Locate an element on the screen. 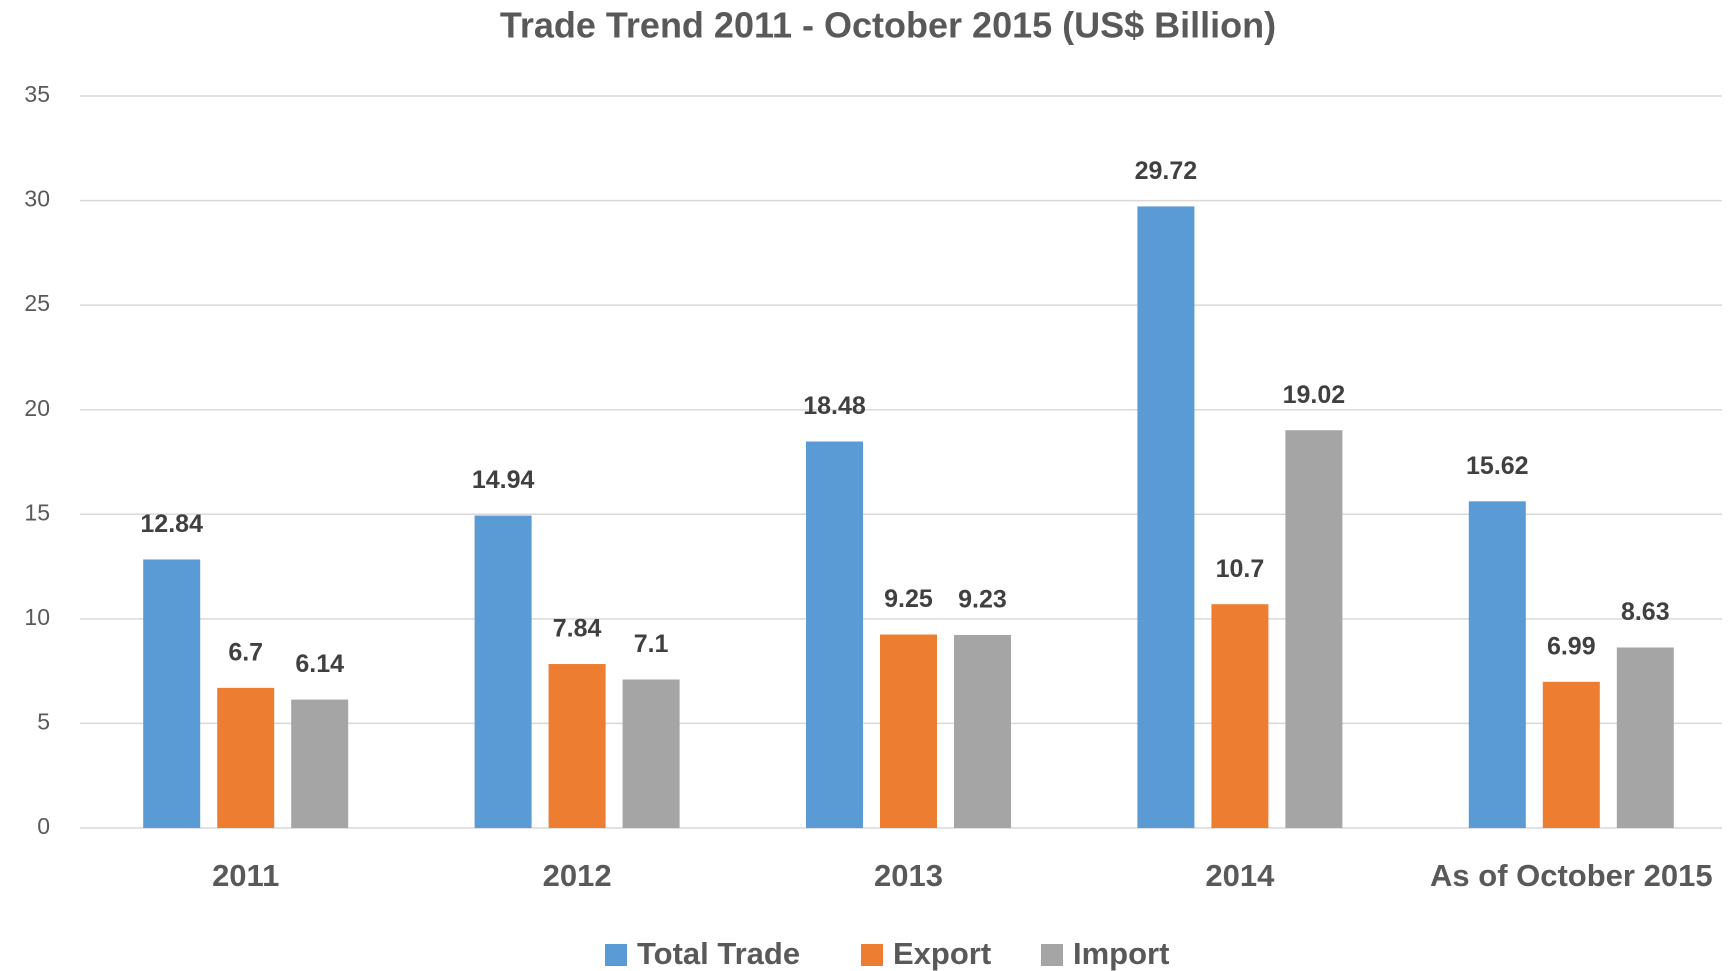  data-label: 9.23 is located at coordinates (982, 600).